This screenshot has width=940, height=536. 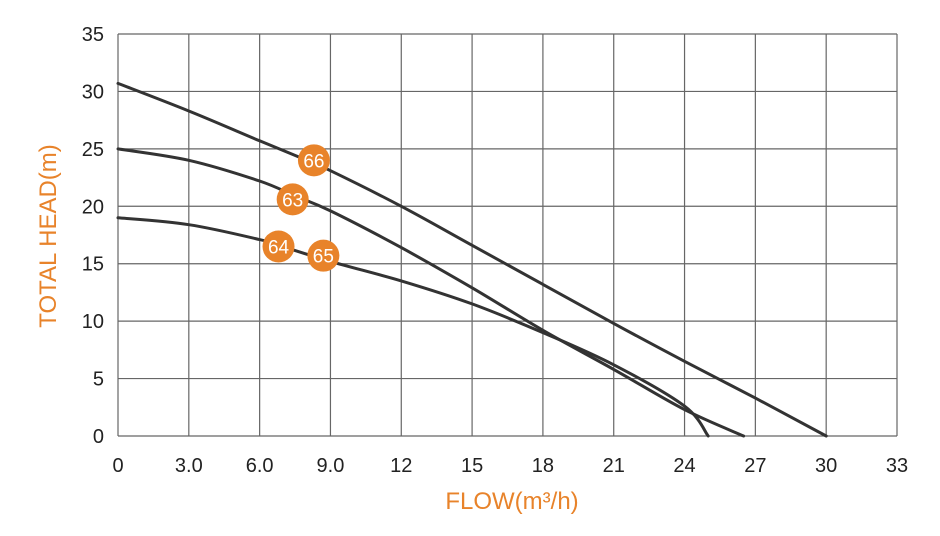 I want to click on x-tick-label: 15, so click(x=472, y=466).